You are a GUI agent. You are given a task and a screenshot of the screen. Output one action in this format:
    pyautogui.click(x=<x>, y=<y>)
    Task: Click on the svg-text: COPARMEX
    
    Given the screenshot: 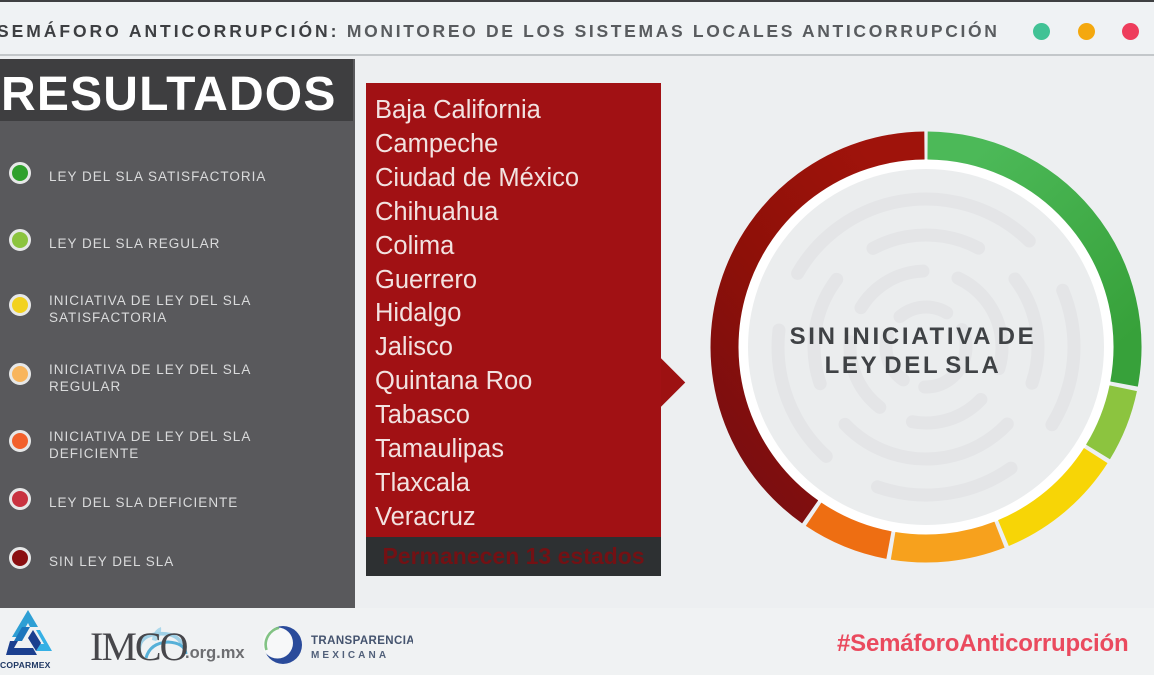 What is the action you would take?
    pyautogui.click(x=25, y=665)
    